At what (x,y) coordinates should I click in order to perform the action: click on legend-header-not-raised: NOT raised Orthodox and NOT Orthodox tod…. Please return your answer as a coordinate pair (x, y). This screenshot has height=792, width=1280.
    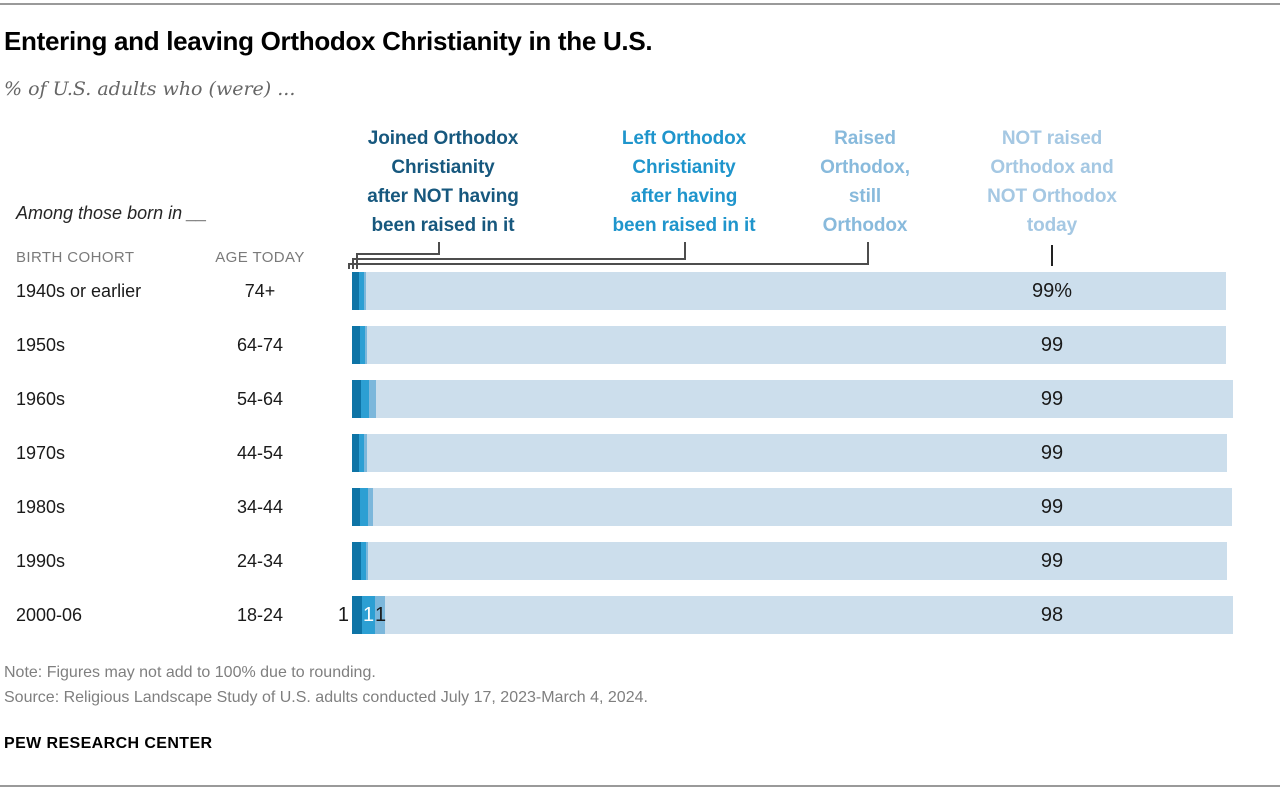
    Looking at the image, I should click on (1052, 182).